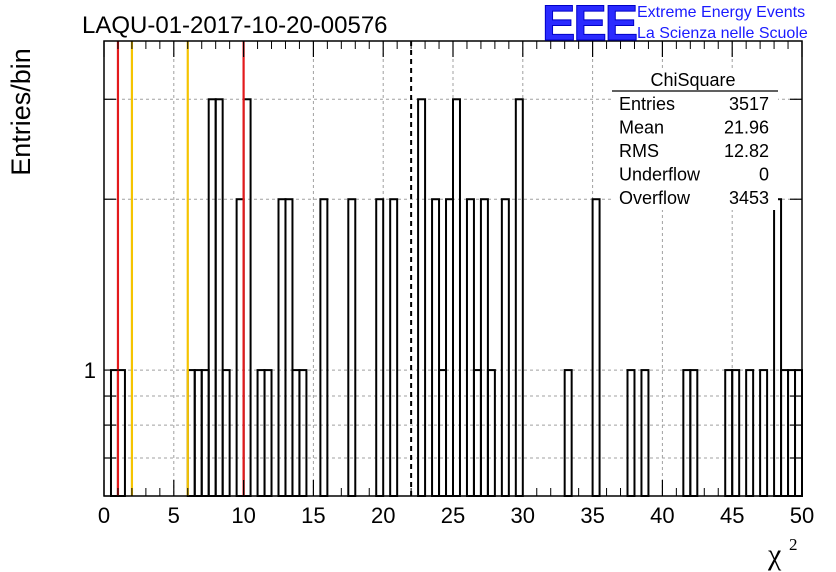 This screenshot has height=572, width=836. I want to click on x-tick-labels: 0 5 10 15 20 25 30 35 40 45 50, so click(456, 515).